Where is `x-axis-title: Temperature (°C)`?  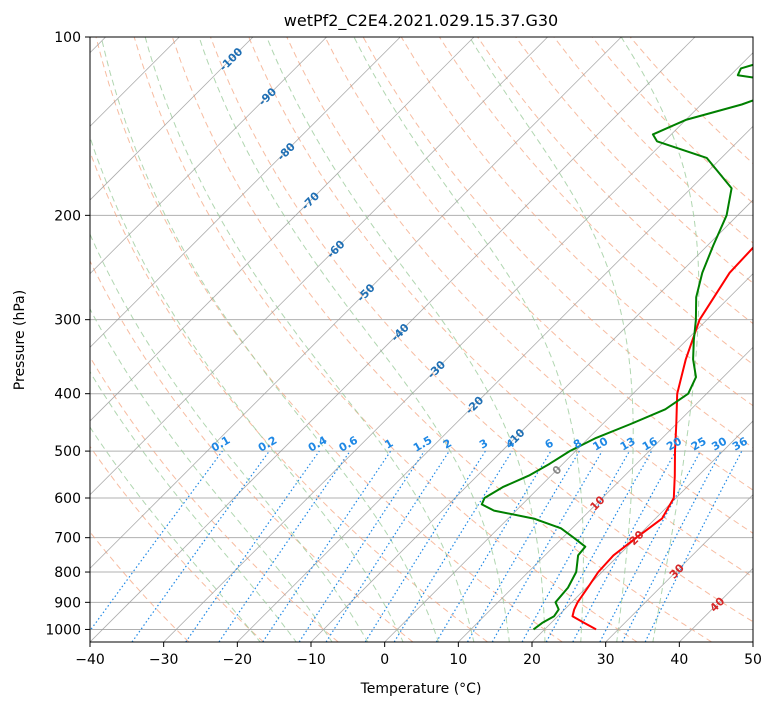
x-axis-title: Temperature (°C) is located at coordinates (421, 689).